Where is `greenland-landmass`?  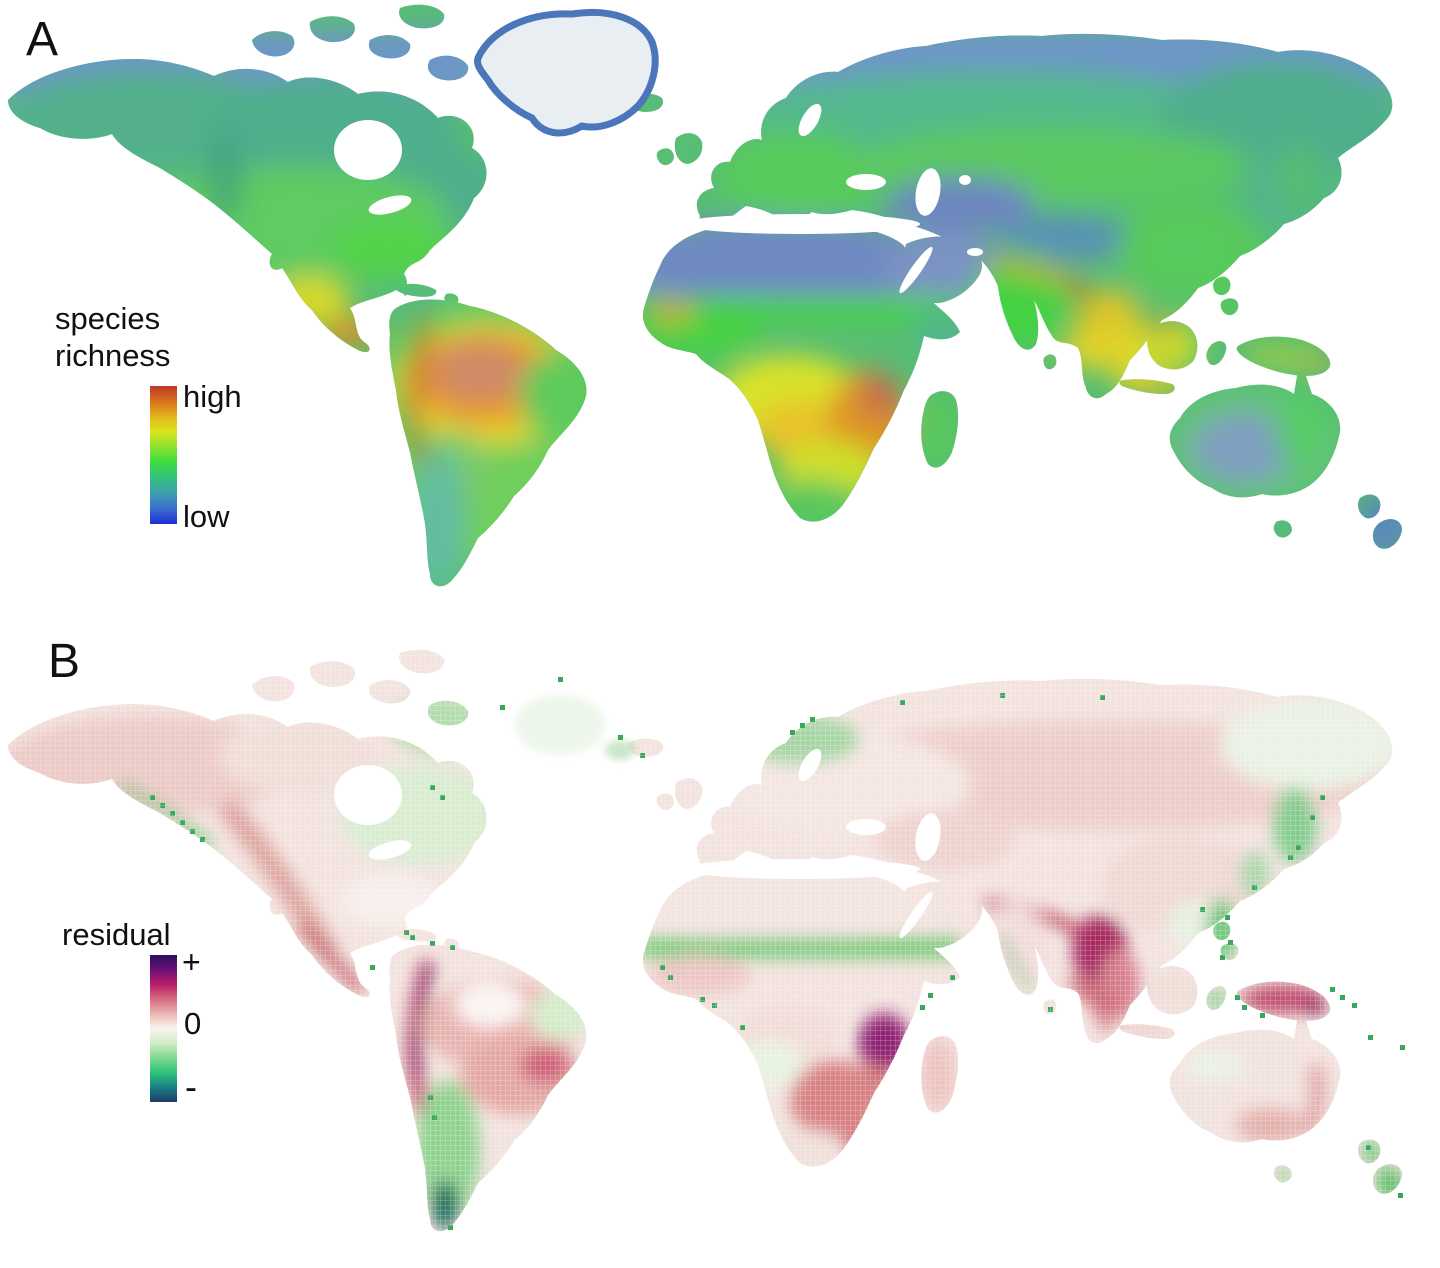
greenland-landmass is located at coordinates (566, 72).